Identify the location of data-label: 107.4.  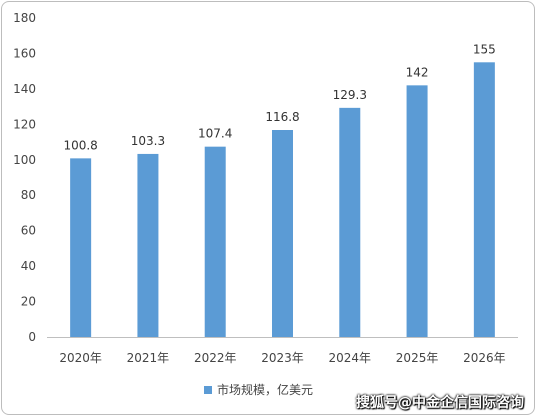
(215, 134).